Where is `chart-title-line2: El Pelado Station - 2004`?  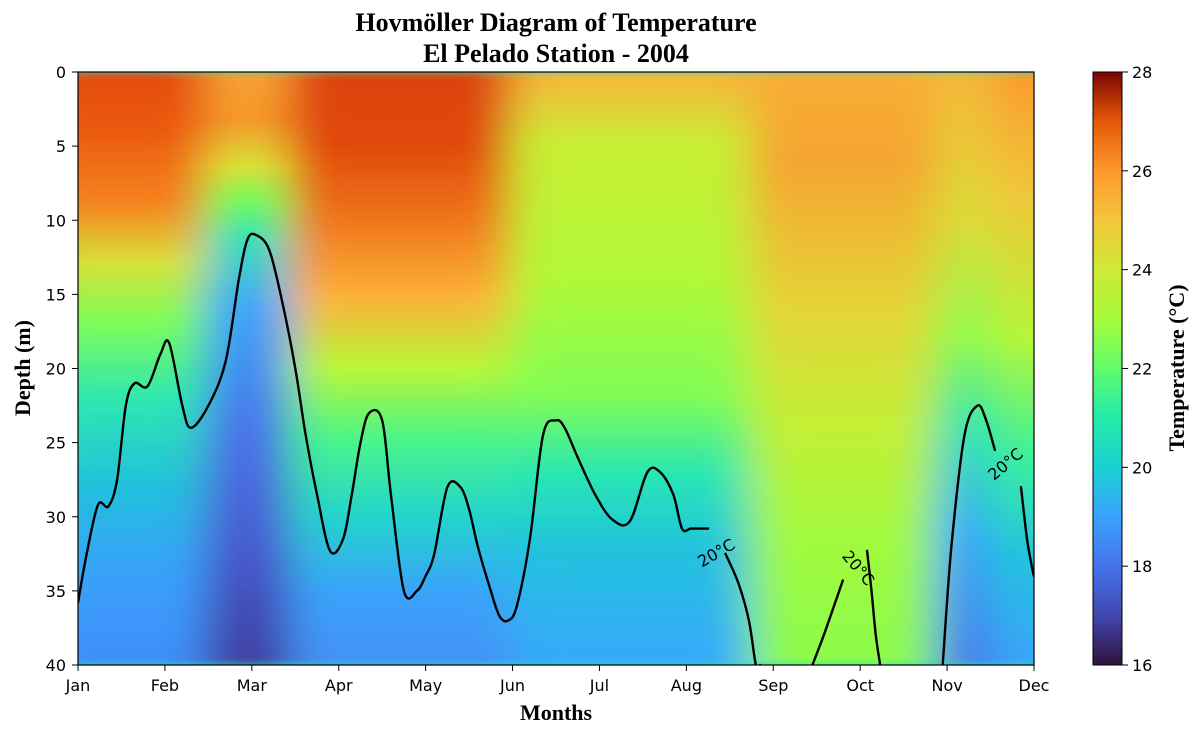 chart-title-line2: El Pelado Station - 2004 is located at coordinates (556, 53).